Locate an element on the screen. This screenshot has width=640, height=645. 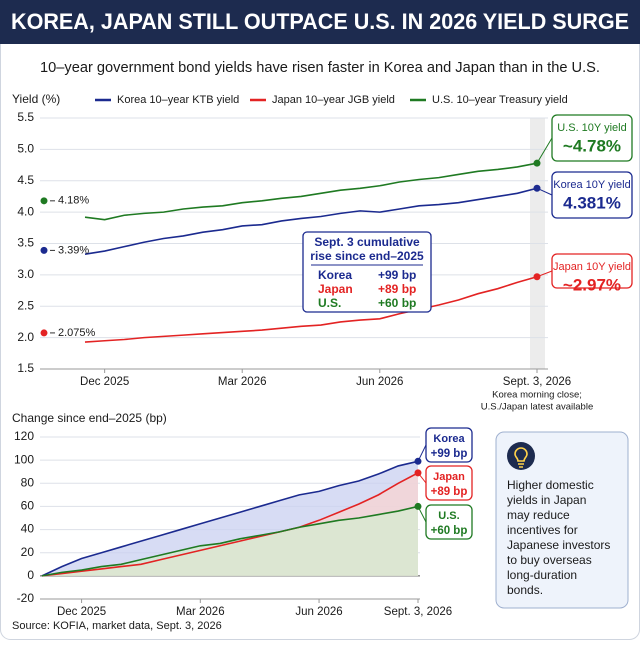
legend-label: Japan 10–year JGB yield is located at coordinates (333, 100).